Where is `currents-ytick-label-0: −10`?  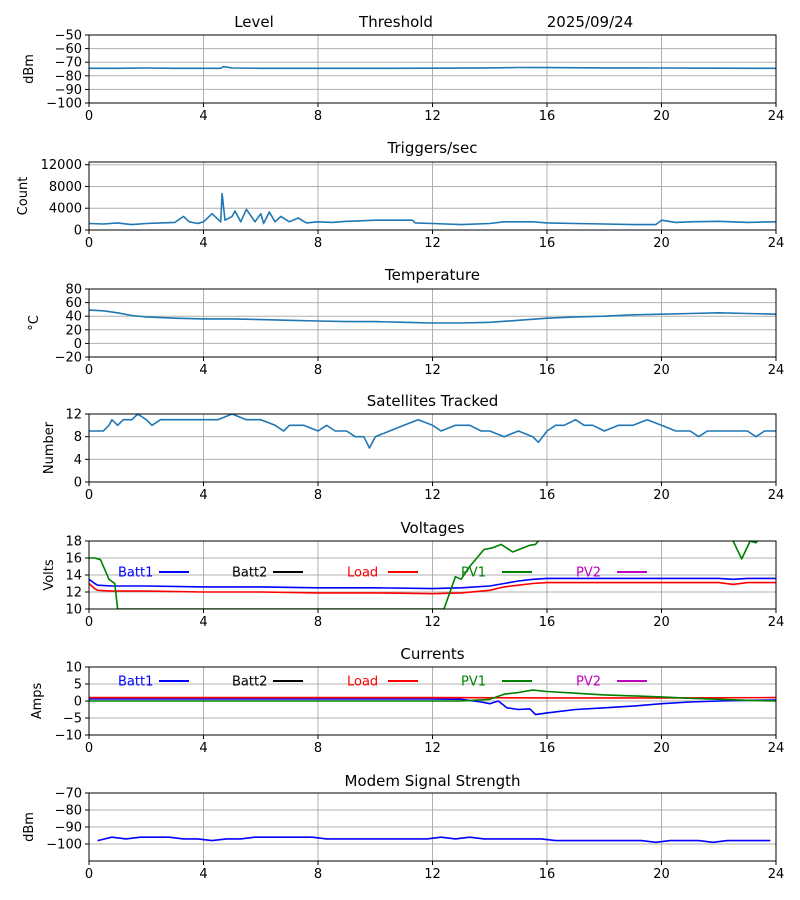
currents-ytick-label-0: −10 is located at coordinates (68, 736).